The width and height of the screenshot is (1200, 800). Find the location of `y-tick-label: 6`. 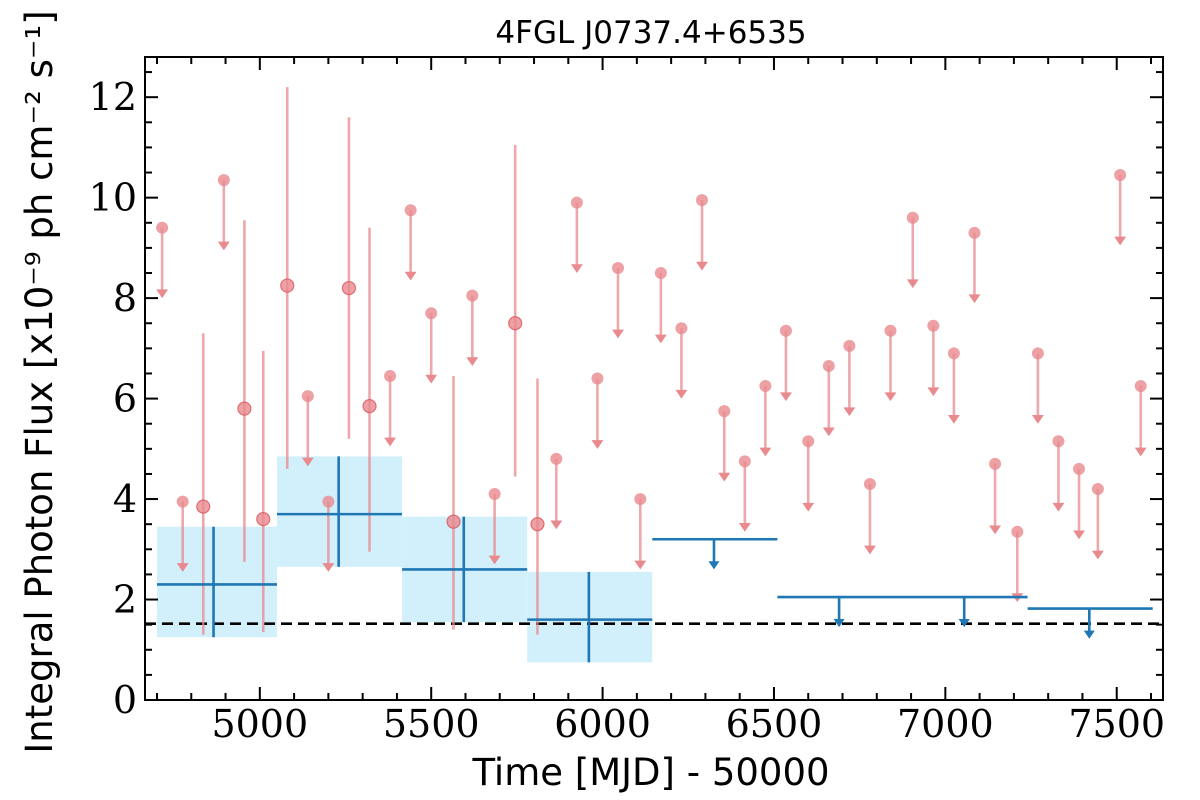

y-tick-label: 6 is located at coordinates (125, 399).